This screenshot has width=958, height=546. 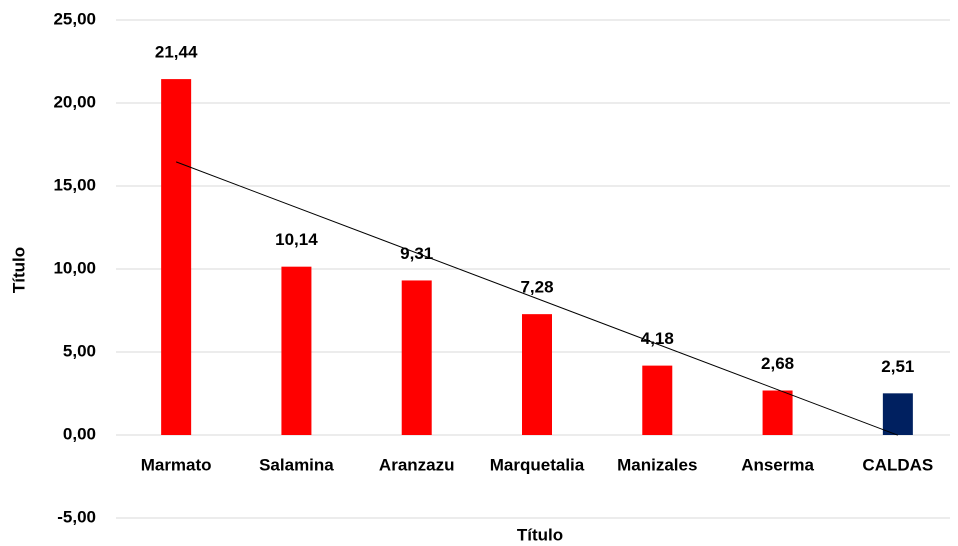 I want to click on data-label: 21,44, so click(x=176, y=52).